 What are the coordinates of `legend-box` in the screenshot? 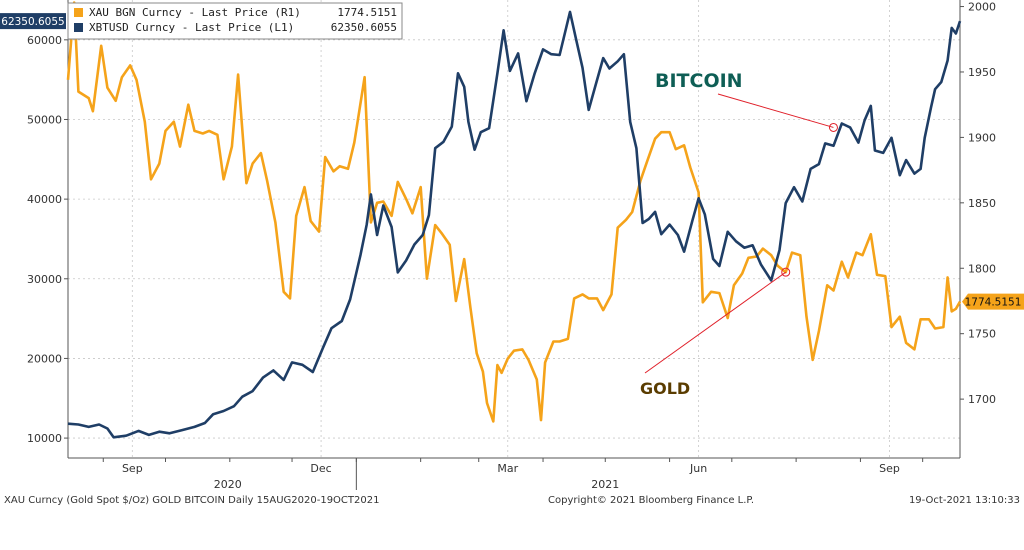 It's located at (235, 21).